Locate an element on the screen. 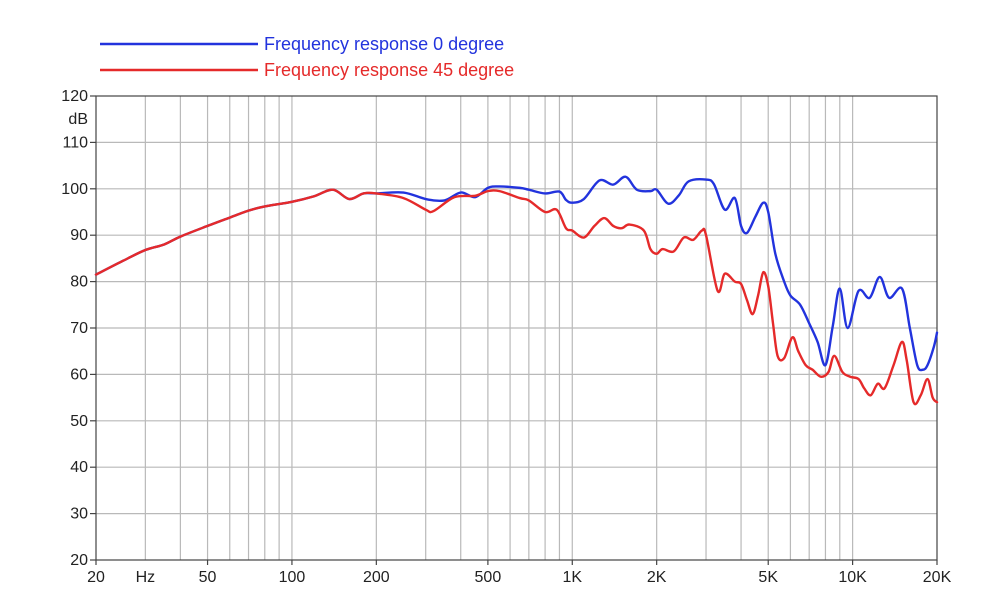 This screenshot has height=612, width=1000. y-tick-label: 90 is located at coordinates (79, 235).